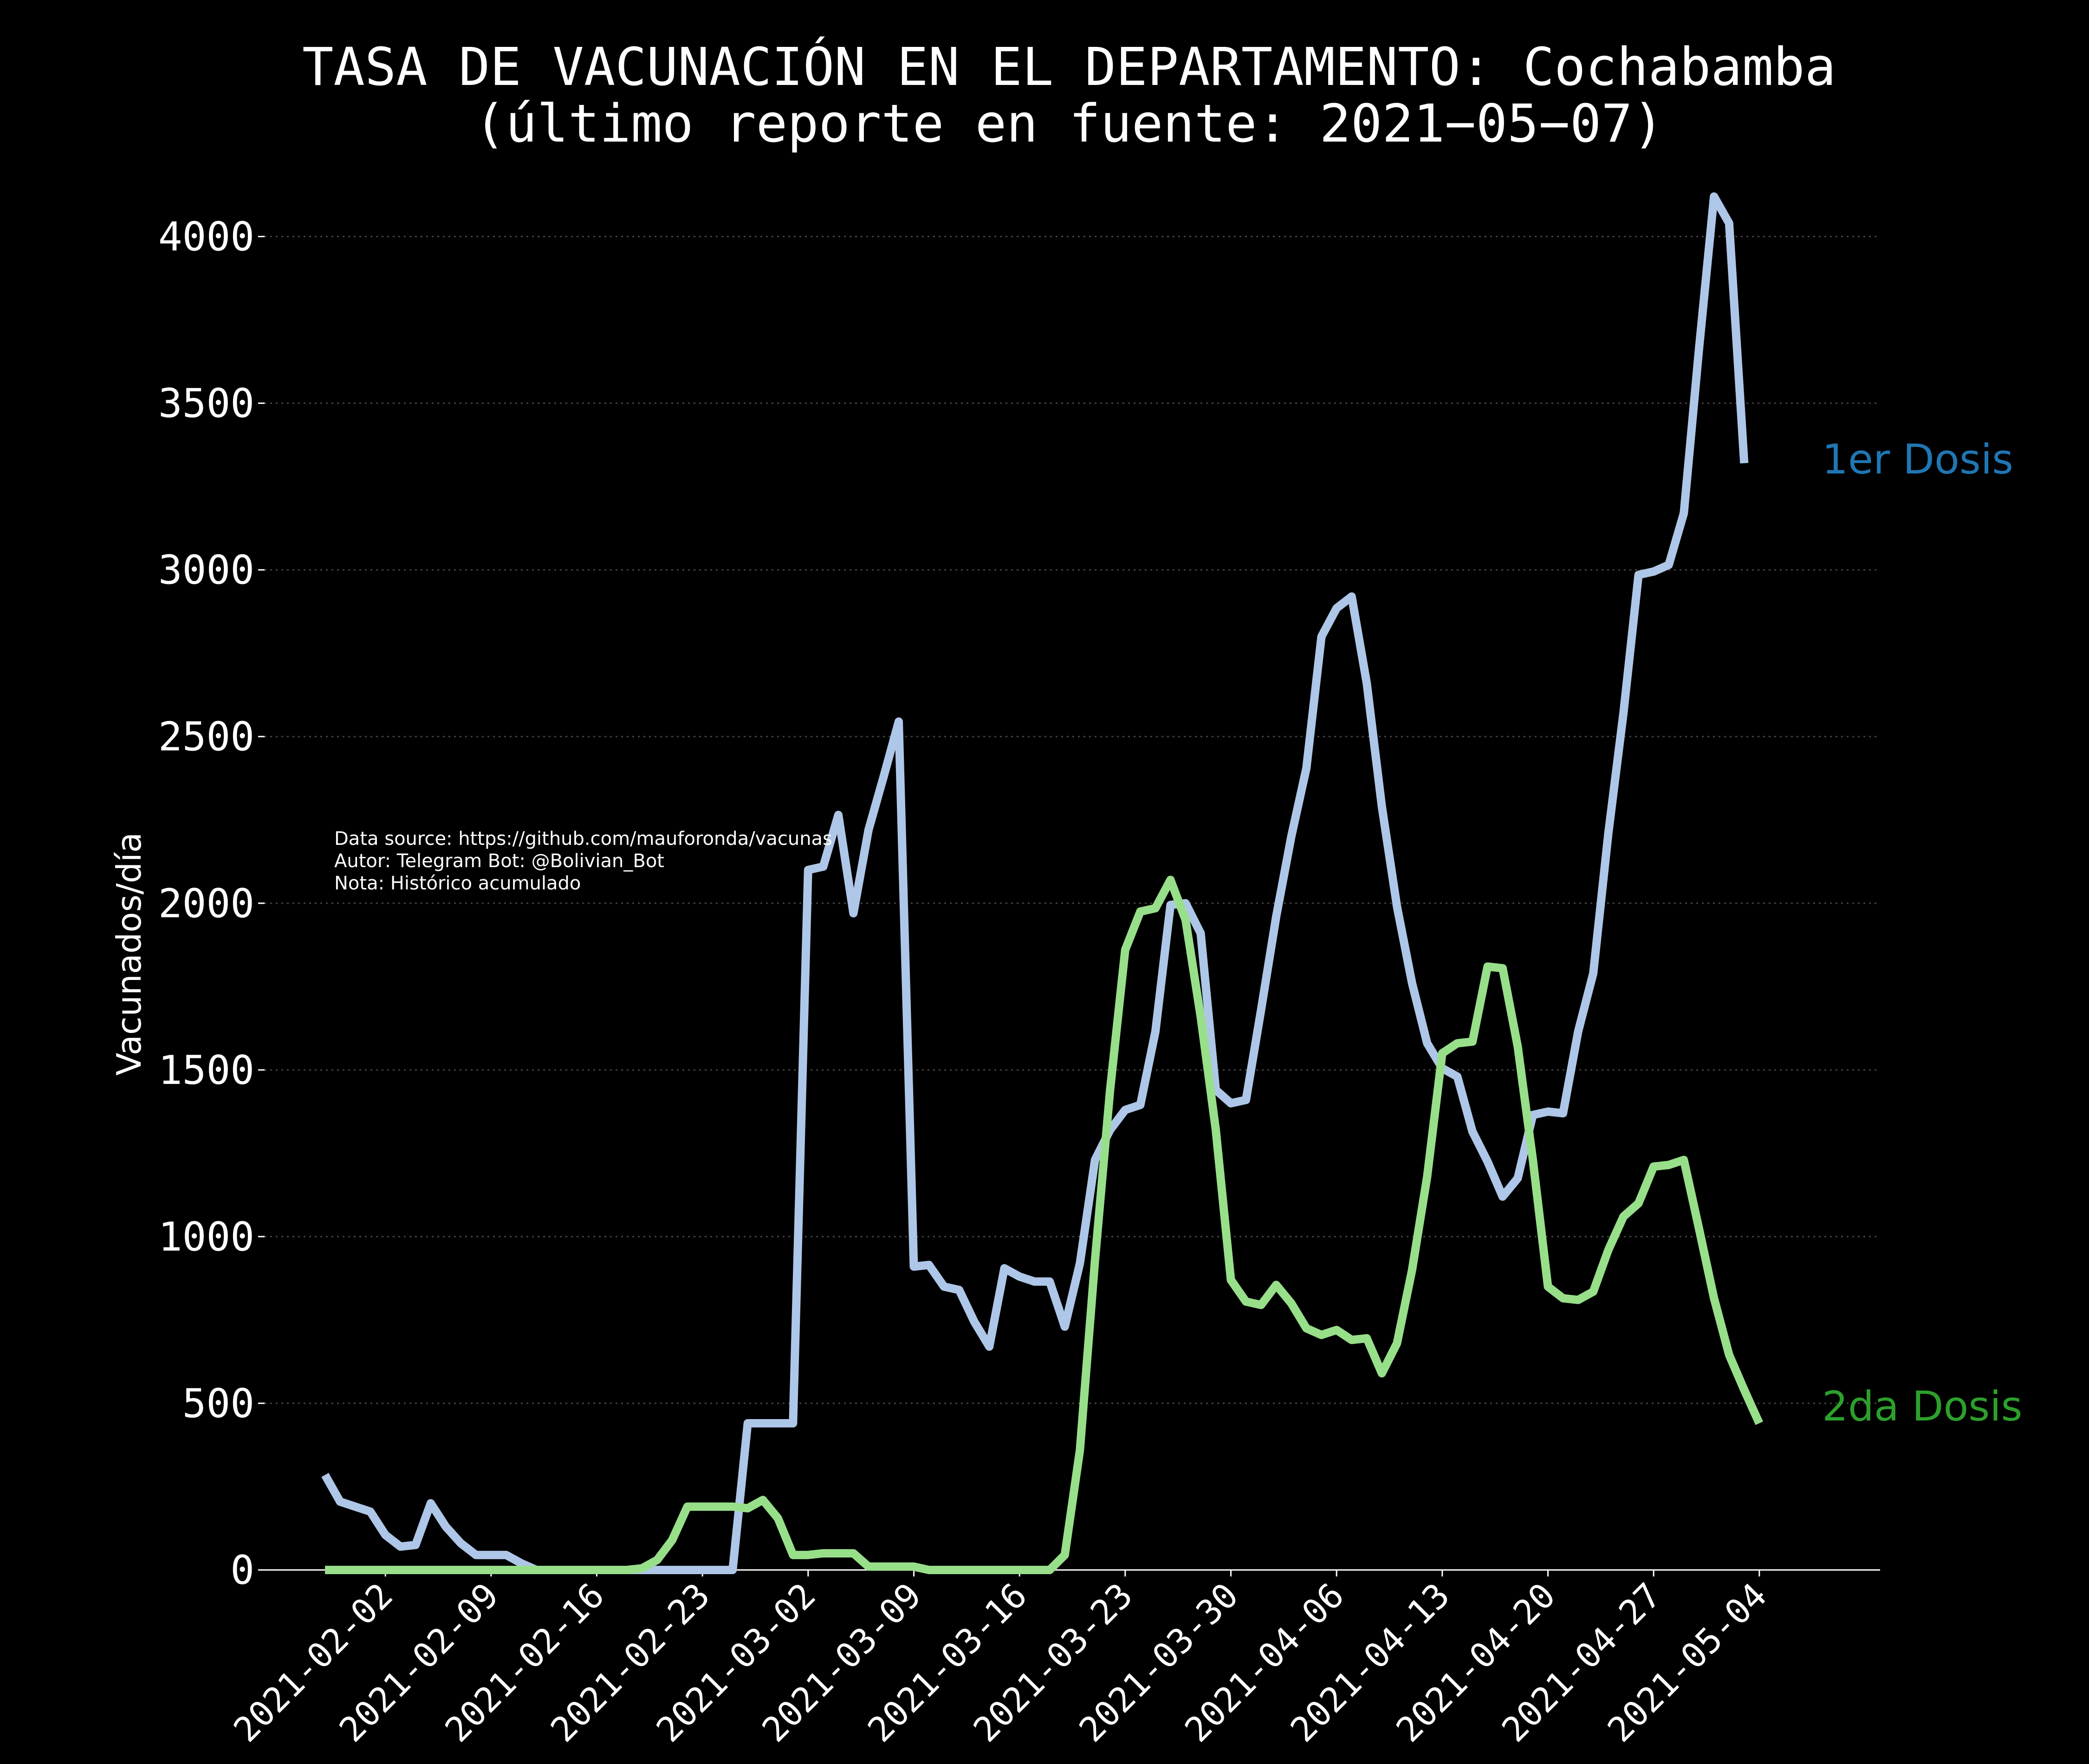 The height and width of the screenshot is (1764, 2089). I want to click on y-tick-label: 2500, so click(206, 737).